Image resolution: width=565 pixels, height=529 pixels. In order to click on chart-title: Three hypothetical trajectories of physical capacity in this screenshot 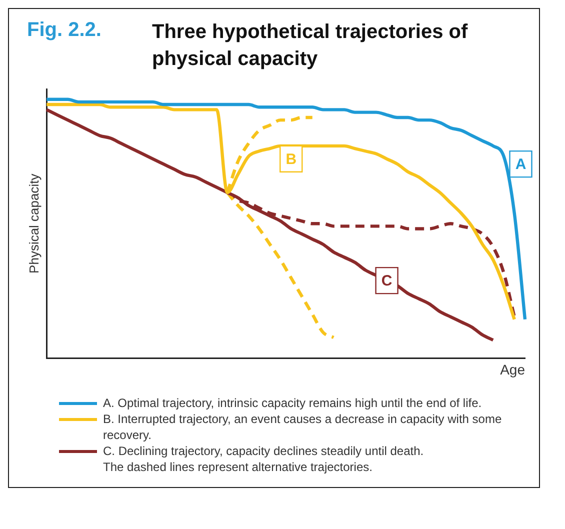, I will do `click(310, 46)`.